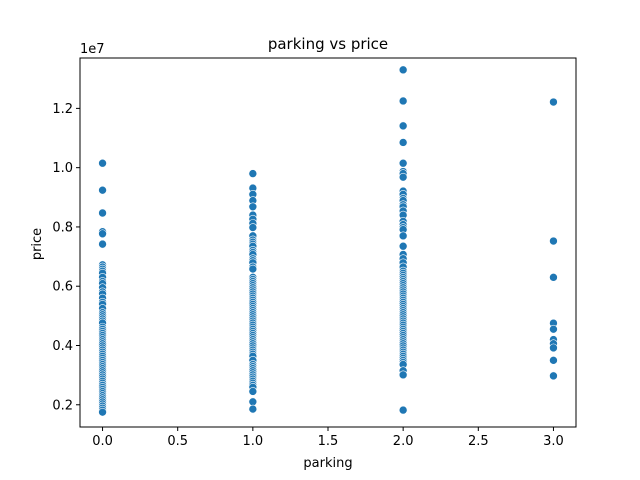  Describe the element at coordinates (62, 168) in the screenshot. I see `y-tick-label: 1.0` at that location.